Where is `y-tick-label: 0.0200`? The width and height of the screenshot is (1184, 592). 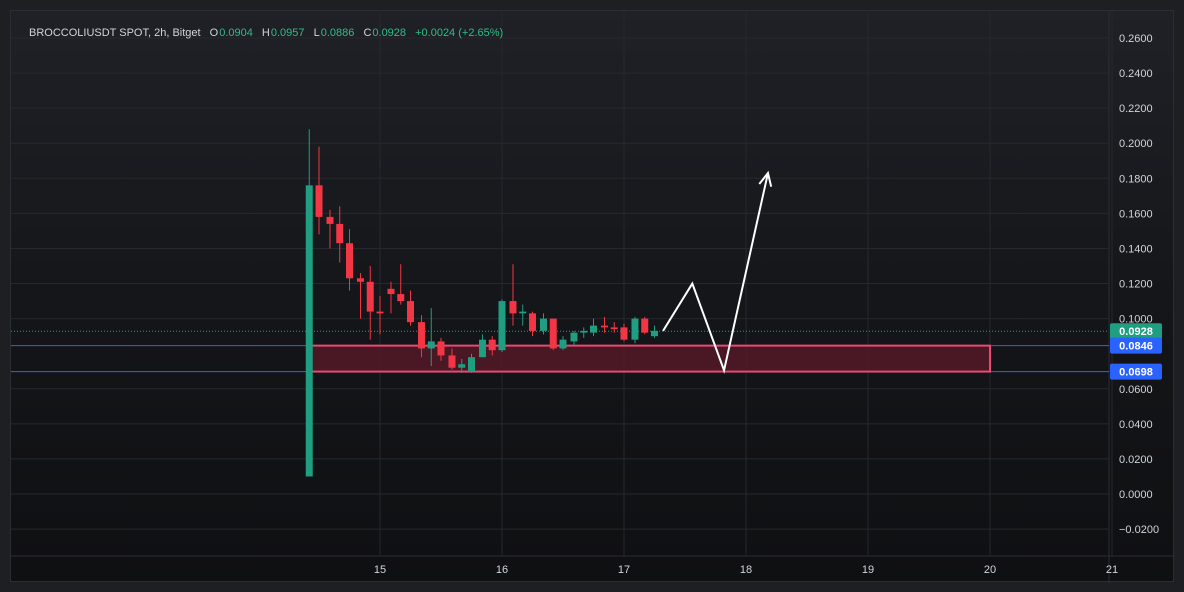
y-tick-label: 0.0200 is located at coordinates (1136, 460).